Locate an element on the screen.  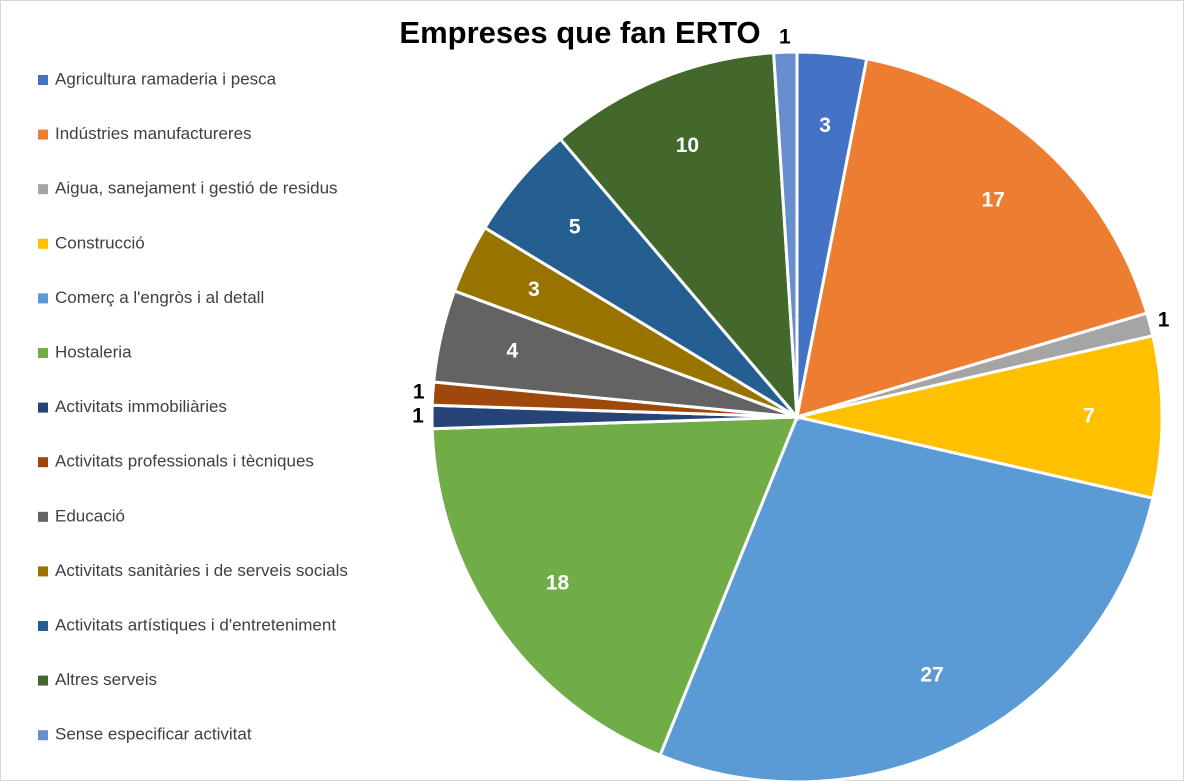
data-label: 18 is located at coordinates (558, 583).